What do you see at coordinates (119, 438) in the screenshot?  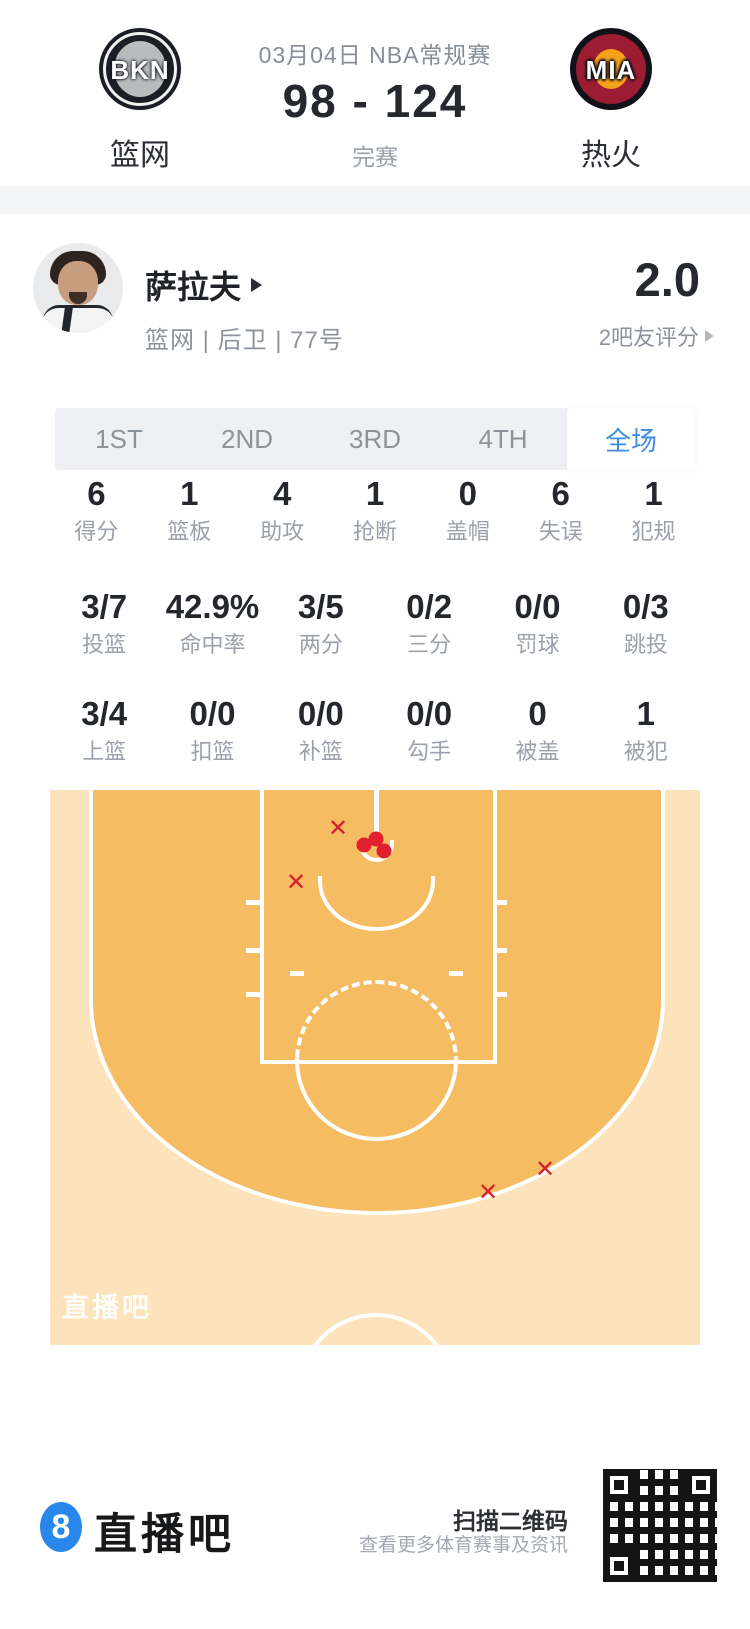 I see `tab-1st: 1ST` at bounding box center [119, 438].